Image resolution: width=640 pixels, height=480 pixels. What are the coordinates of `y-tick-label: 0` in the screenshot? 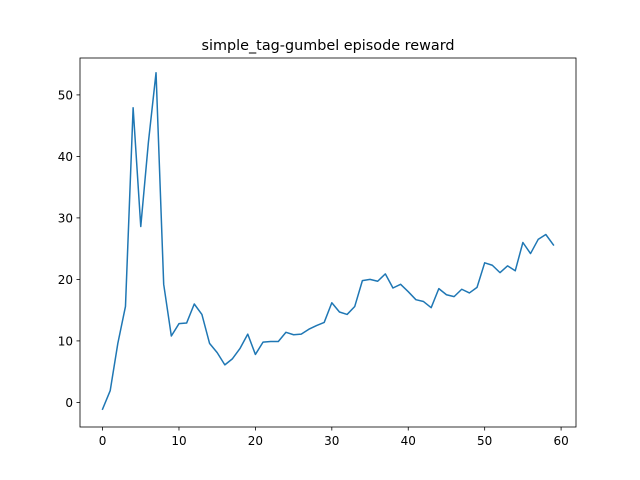 It's located at (69, 403).